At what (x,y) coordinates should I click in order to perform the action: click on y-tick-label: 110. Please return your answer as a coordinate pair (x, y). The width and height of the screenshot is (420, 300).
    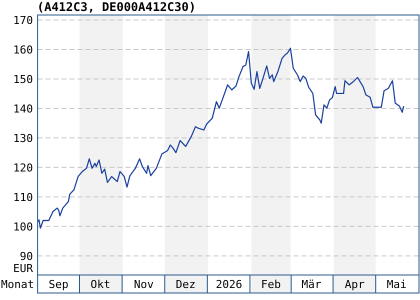
    Looking at the image, I should click on (23, 197).